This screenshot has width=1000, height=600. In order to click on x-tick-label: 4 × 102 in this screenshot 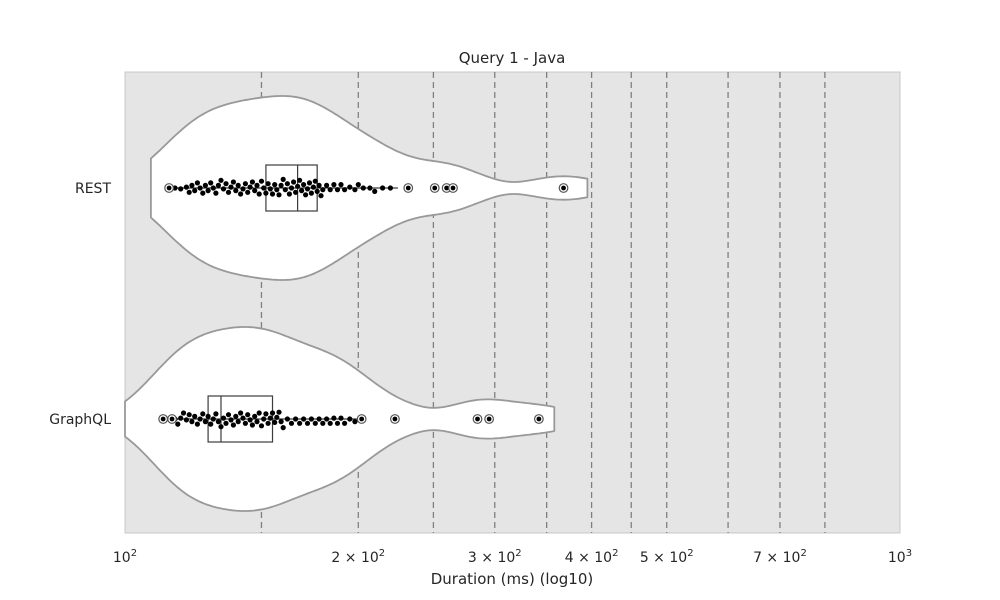, I will do `click(592, 557)`.